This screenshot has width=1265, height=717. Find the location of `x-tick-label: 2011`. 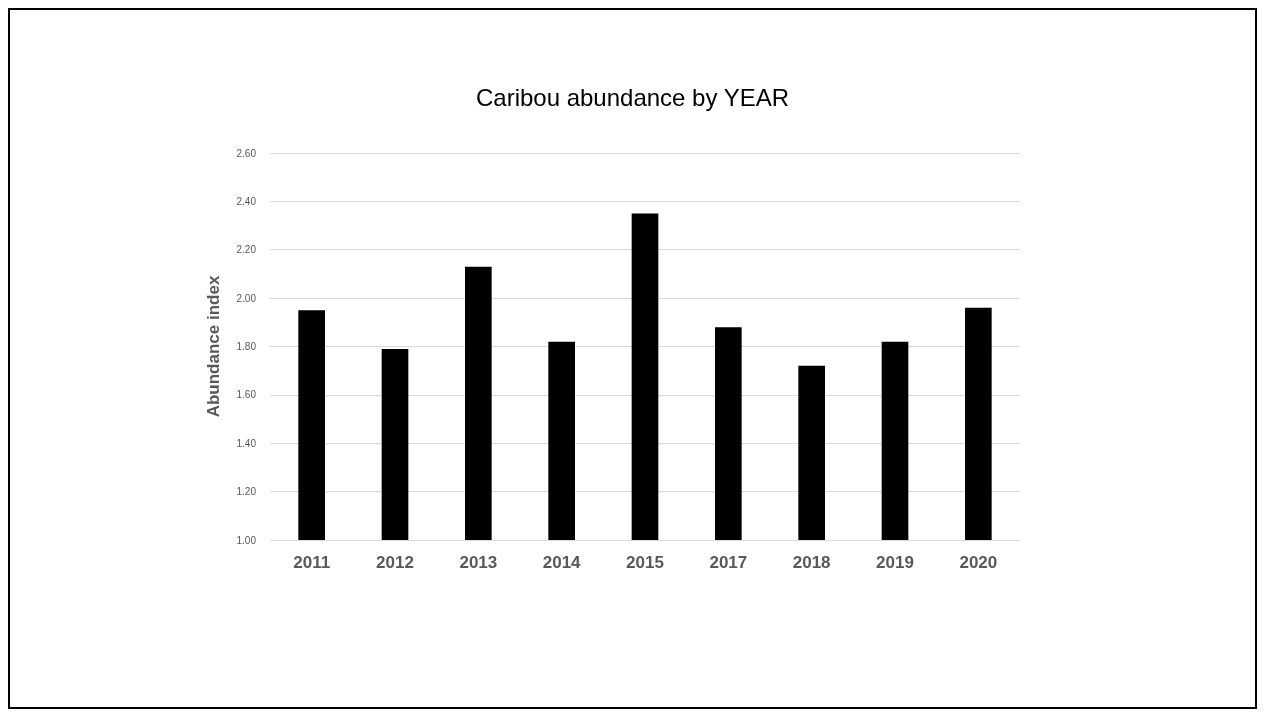

x-tick-label: 2011 is located at coordinates (312, 562).